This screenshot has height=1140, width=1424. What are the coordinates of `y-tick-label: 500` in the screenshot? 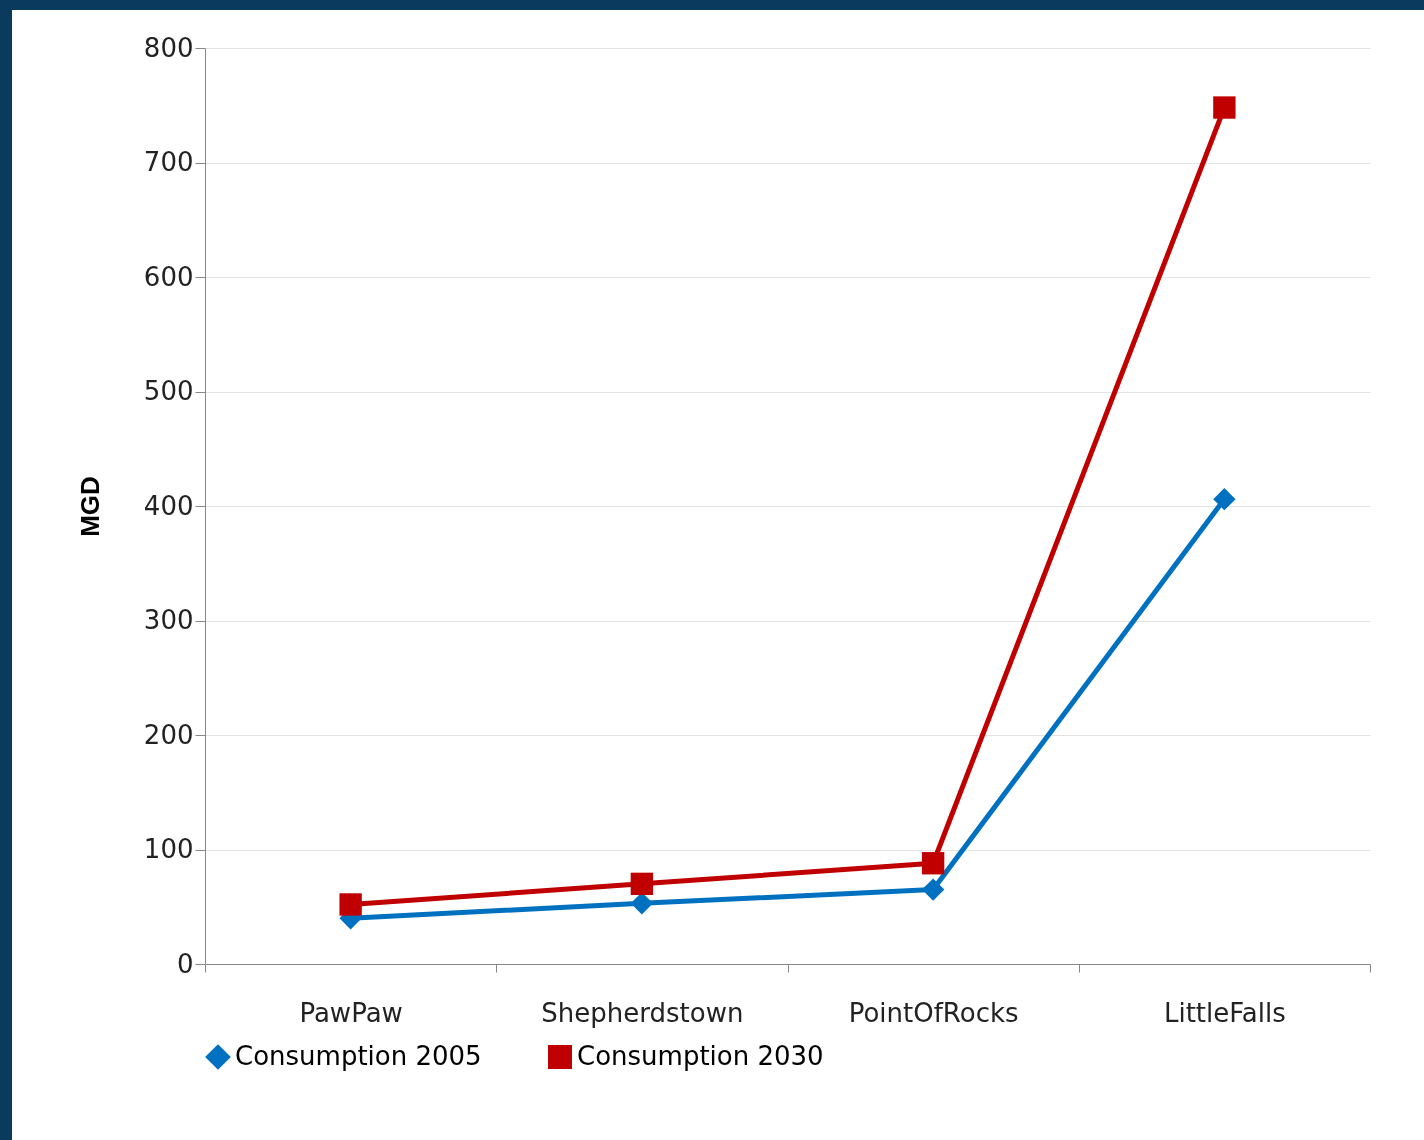 It's located at (168, 391).